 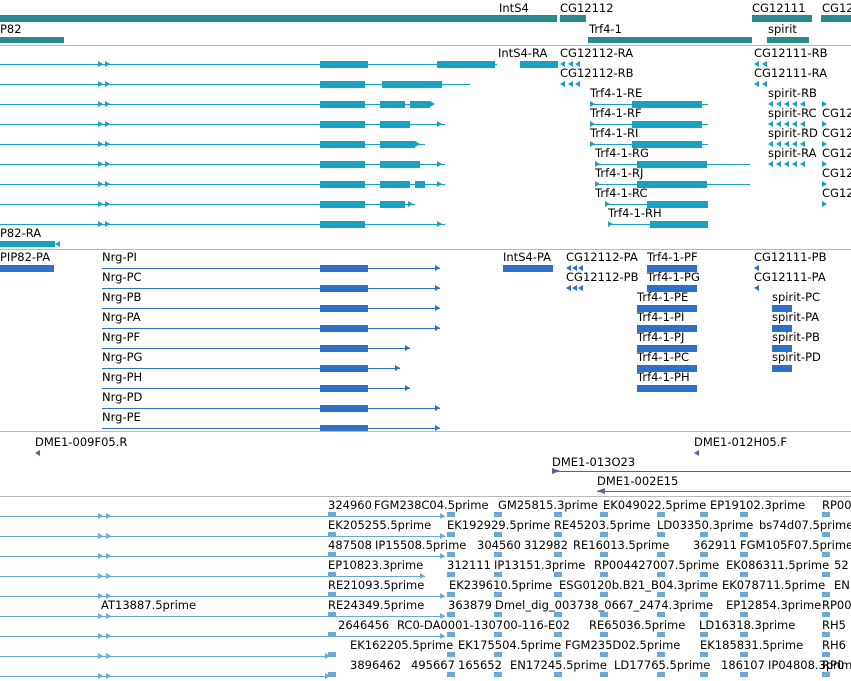 What do you see at coordinates (556, 471) in the screenshot?
I see `clone-marker` at bounding box center [556, 471].